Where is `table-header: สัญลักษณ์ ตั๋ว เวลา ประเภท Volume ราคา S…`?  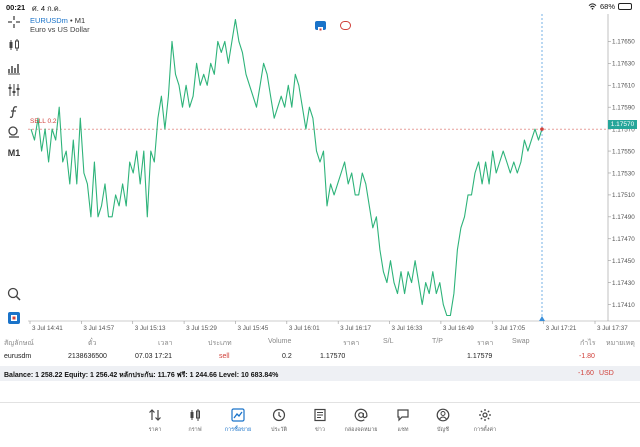 table-header: สัญลักษณ์ ตั๋ว เวลา ประเภท Volume ราคา S… is located at coordinates (320, 342).